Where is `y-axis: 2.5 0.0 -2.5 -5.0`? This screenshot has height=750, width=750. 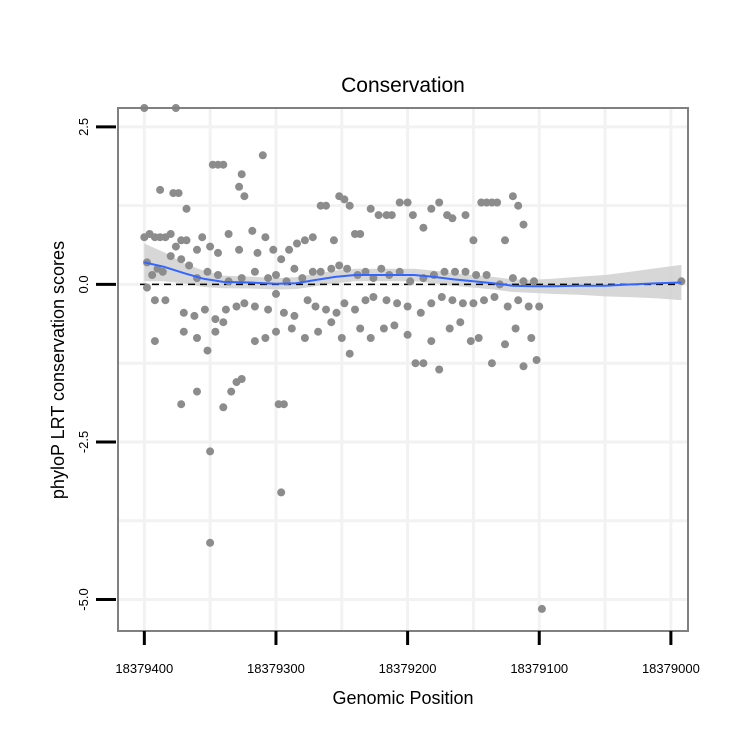 y-axis: 2.5 0.0 -2.5 -5.0 is located at coordinates (96, 364).